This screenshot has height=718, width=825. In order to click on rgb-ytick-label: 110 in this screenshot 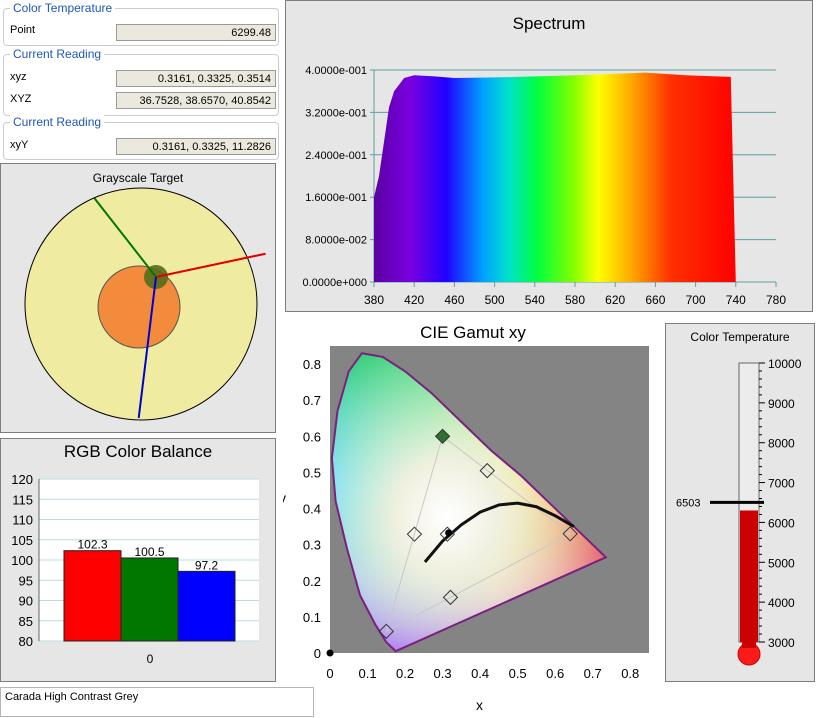, I will do `click(22, 520)`.